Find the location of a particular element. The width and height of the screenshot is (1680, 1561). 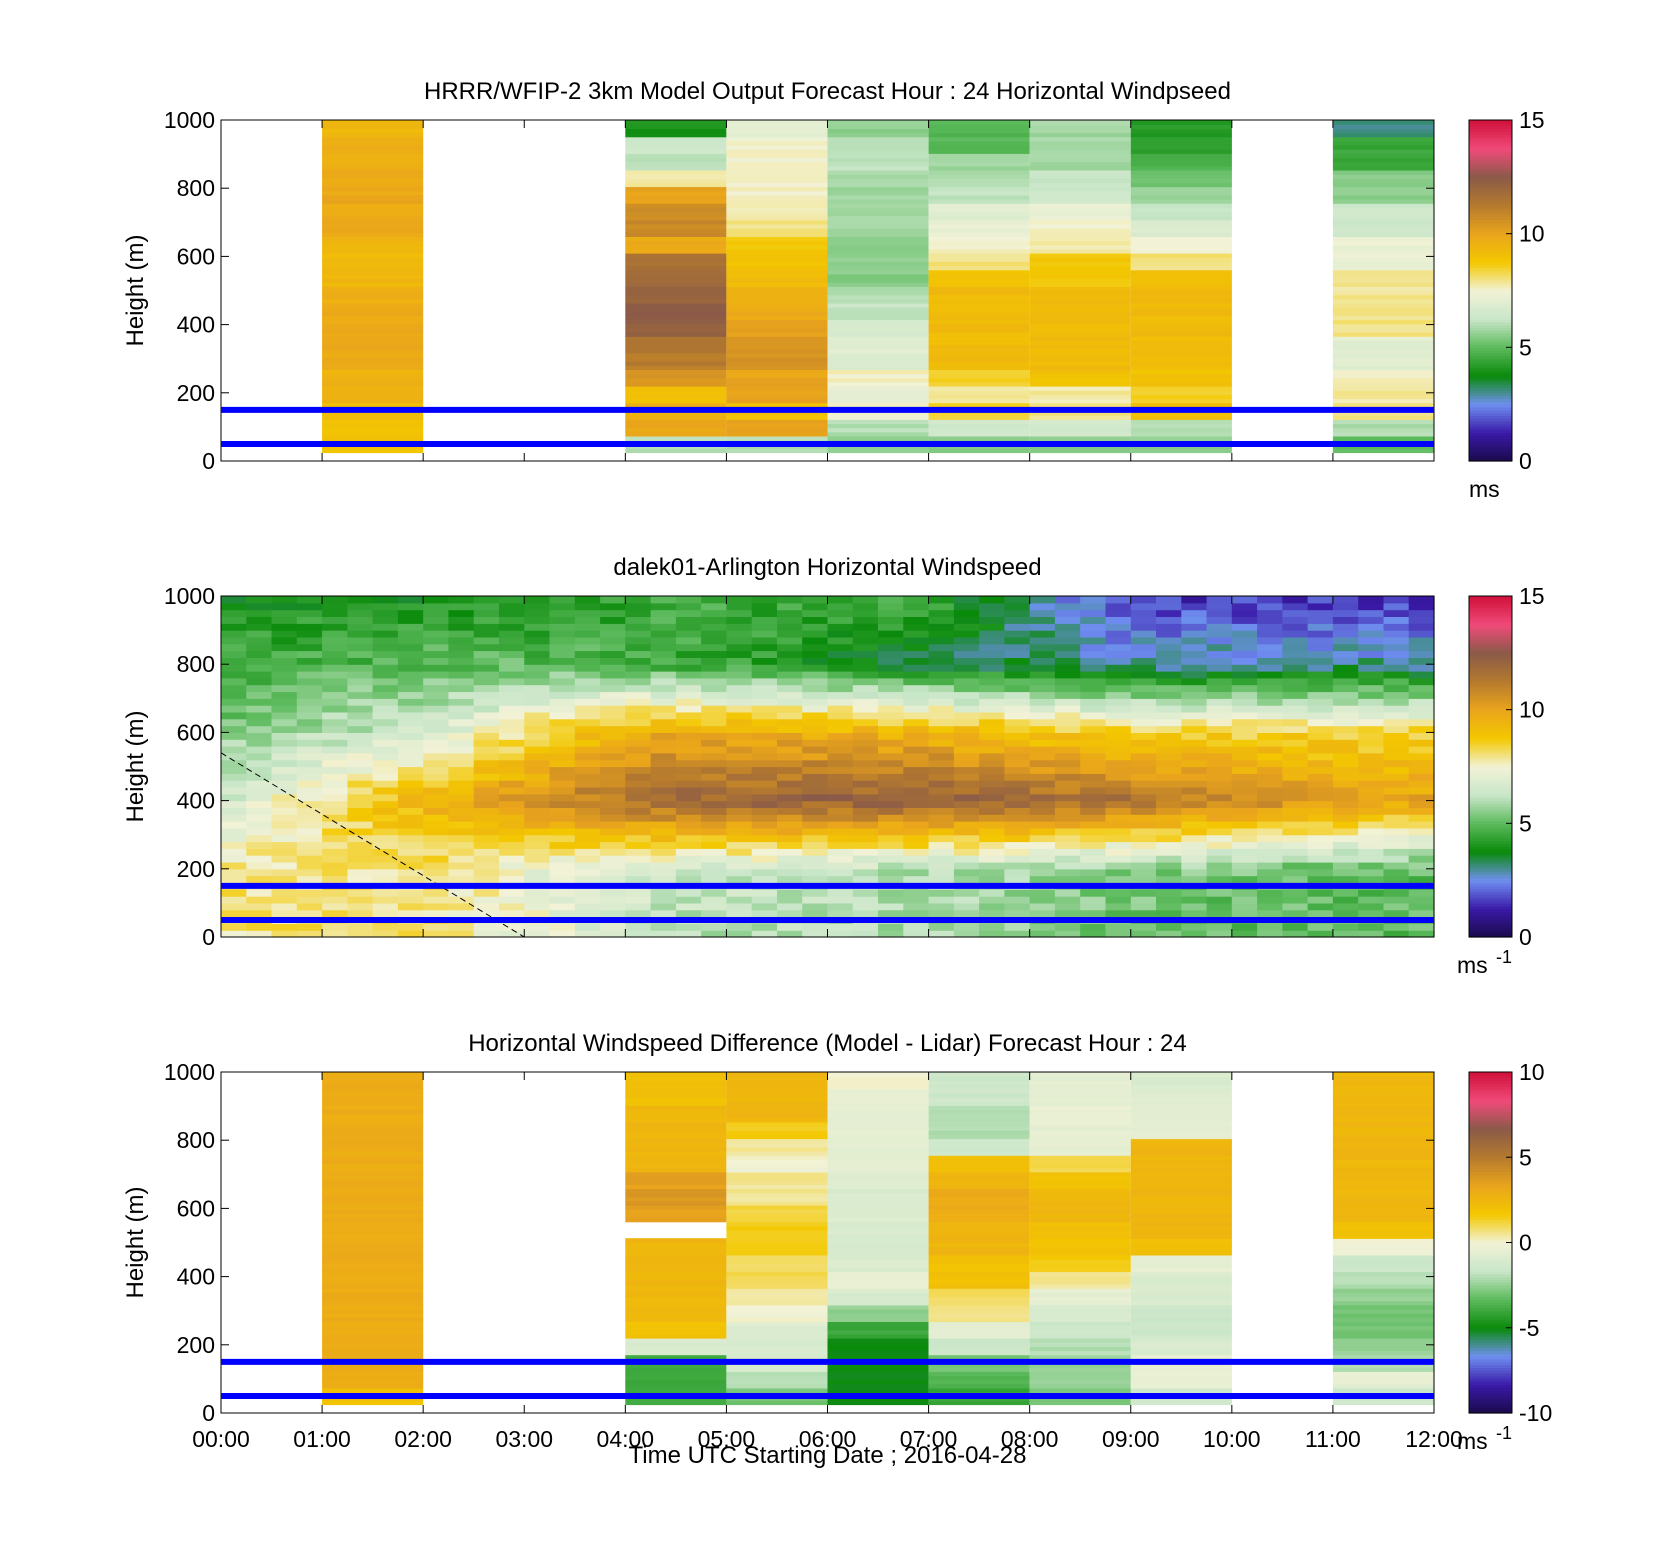

x-tick-label: 08:00 is located at coordinates (1030, 1439).